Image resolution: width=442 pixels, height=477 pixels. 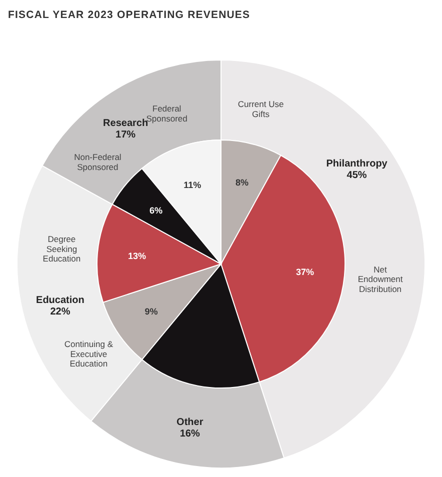 I want to click on data-label: 8%, so click(x=241, y=182).